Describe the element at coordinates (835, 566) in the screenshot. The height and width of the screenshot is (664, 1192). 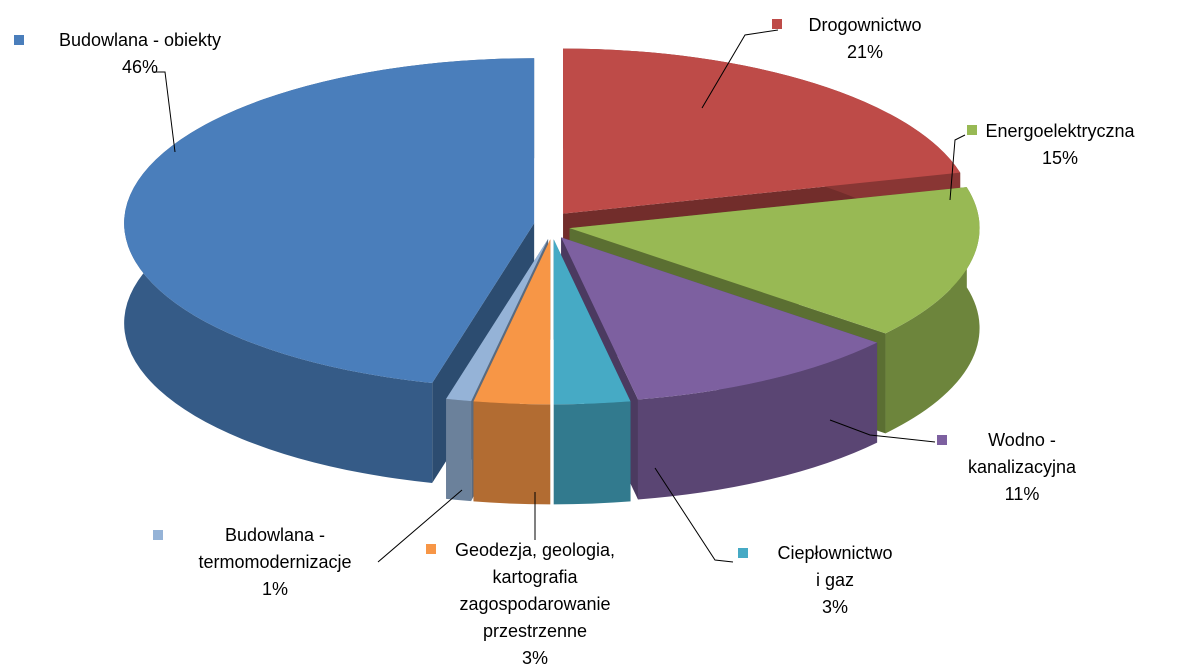
I see `data-label-name: Ciepłownictwo i gaz` at that location.